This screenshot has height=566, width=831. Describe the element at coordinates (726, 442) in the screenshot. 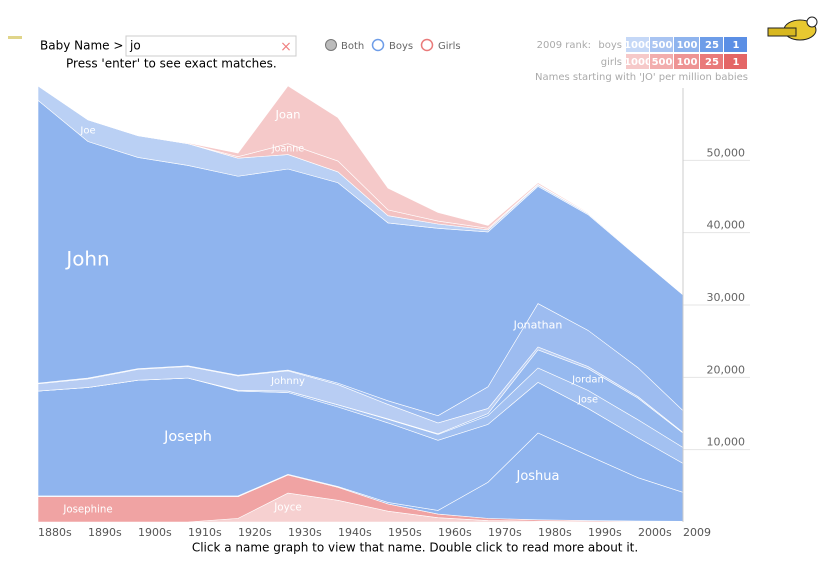

I see `y-tick-label: 10,000` at that location.